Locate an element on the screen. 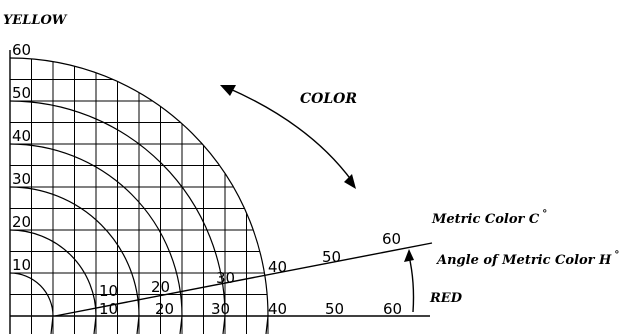 The width and height of the screenshot is (621, 334). angle-arrow is located at coordinates (411, 284).